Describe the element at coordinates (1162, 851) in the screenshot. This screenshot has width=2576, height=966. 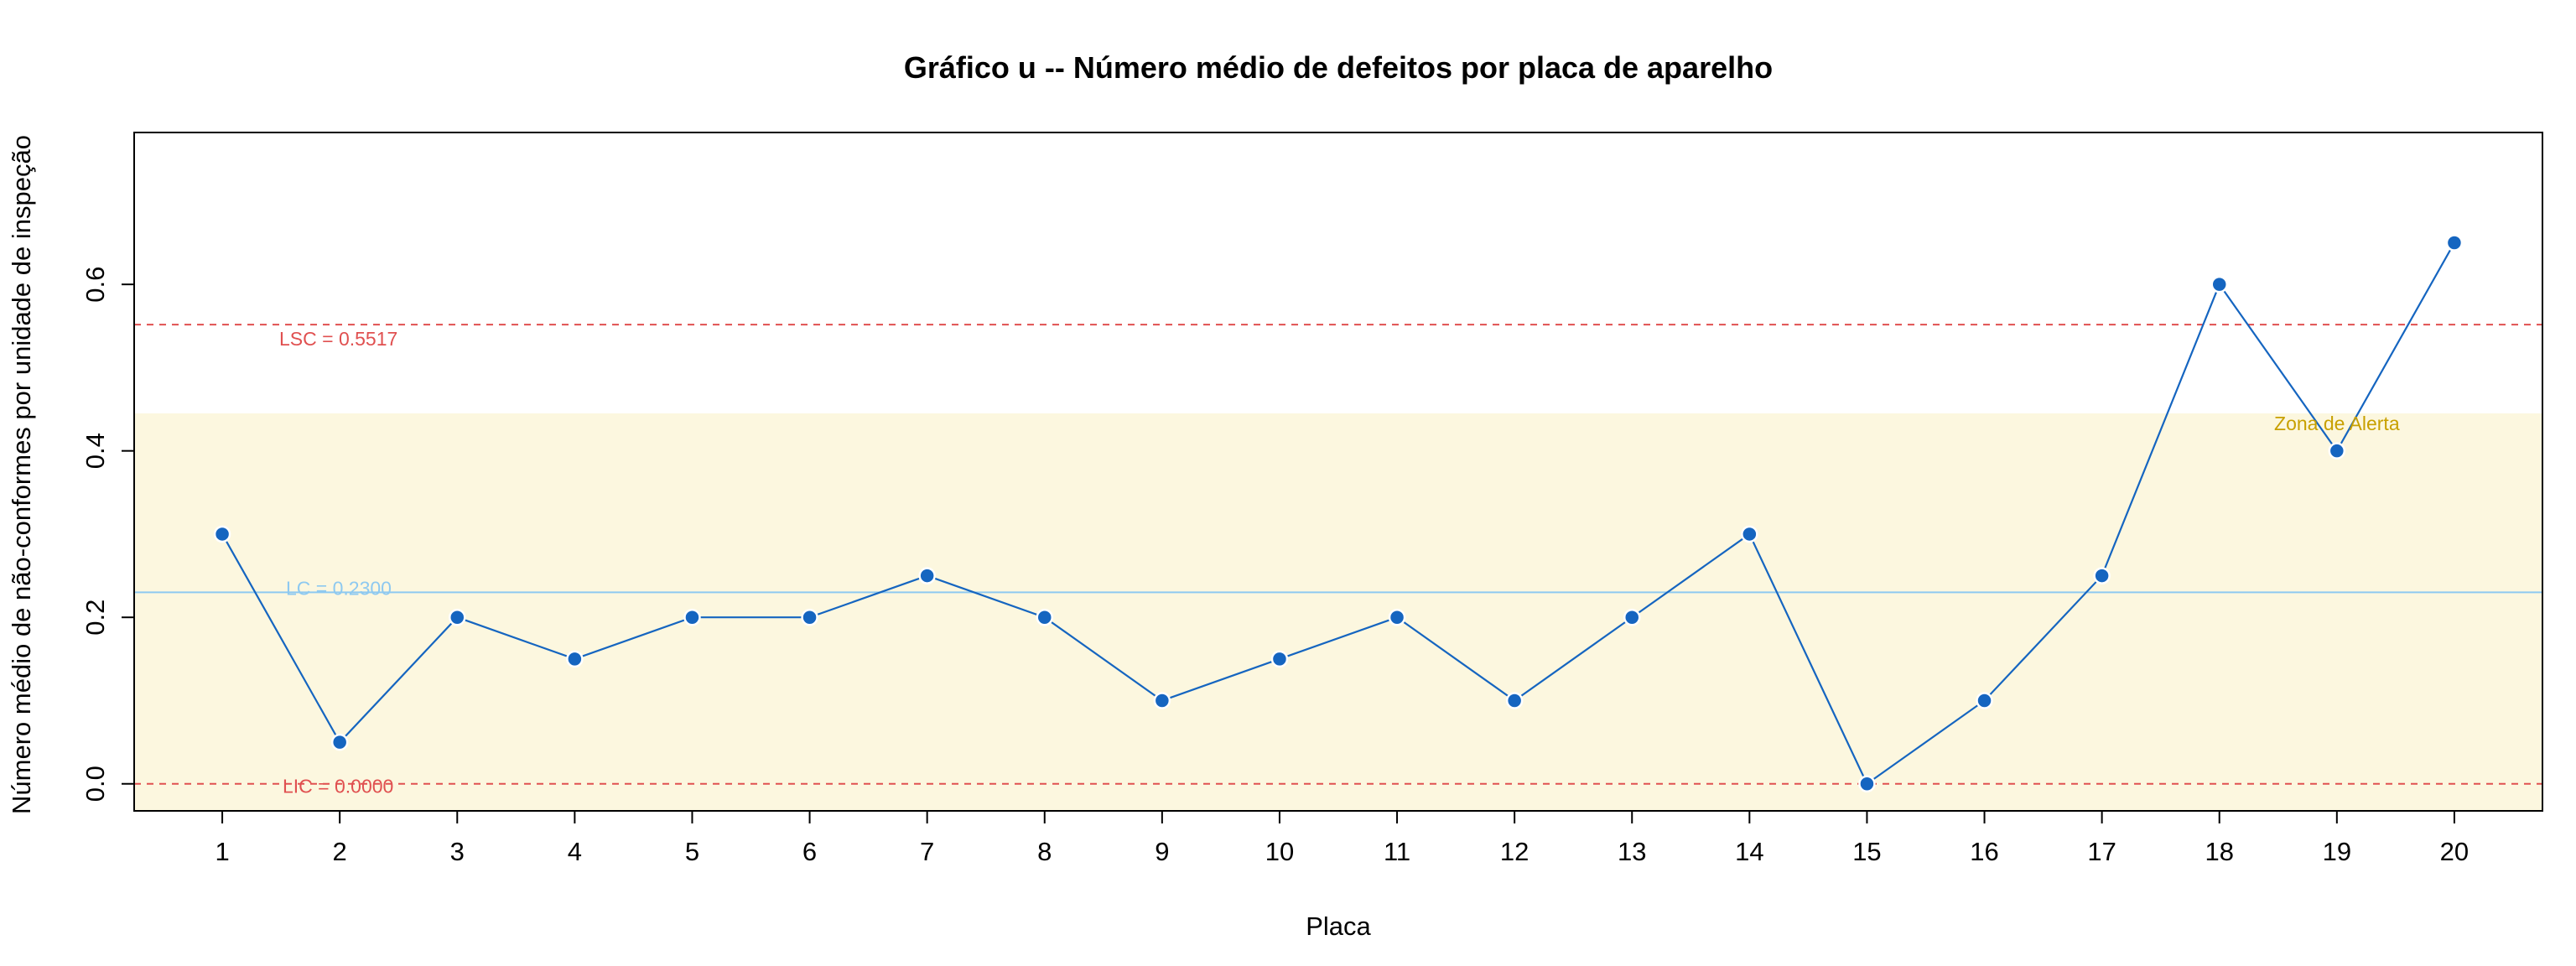
I see `x-tick-label: 9` at that location.